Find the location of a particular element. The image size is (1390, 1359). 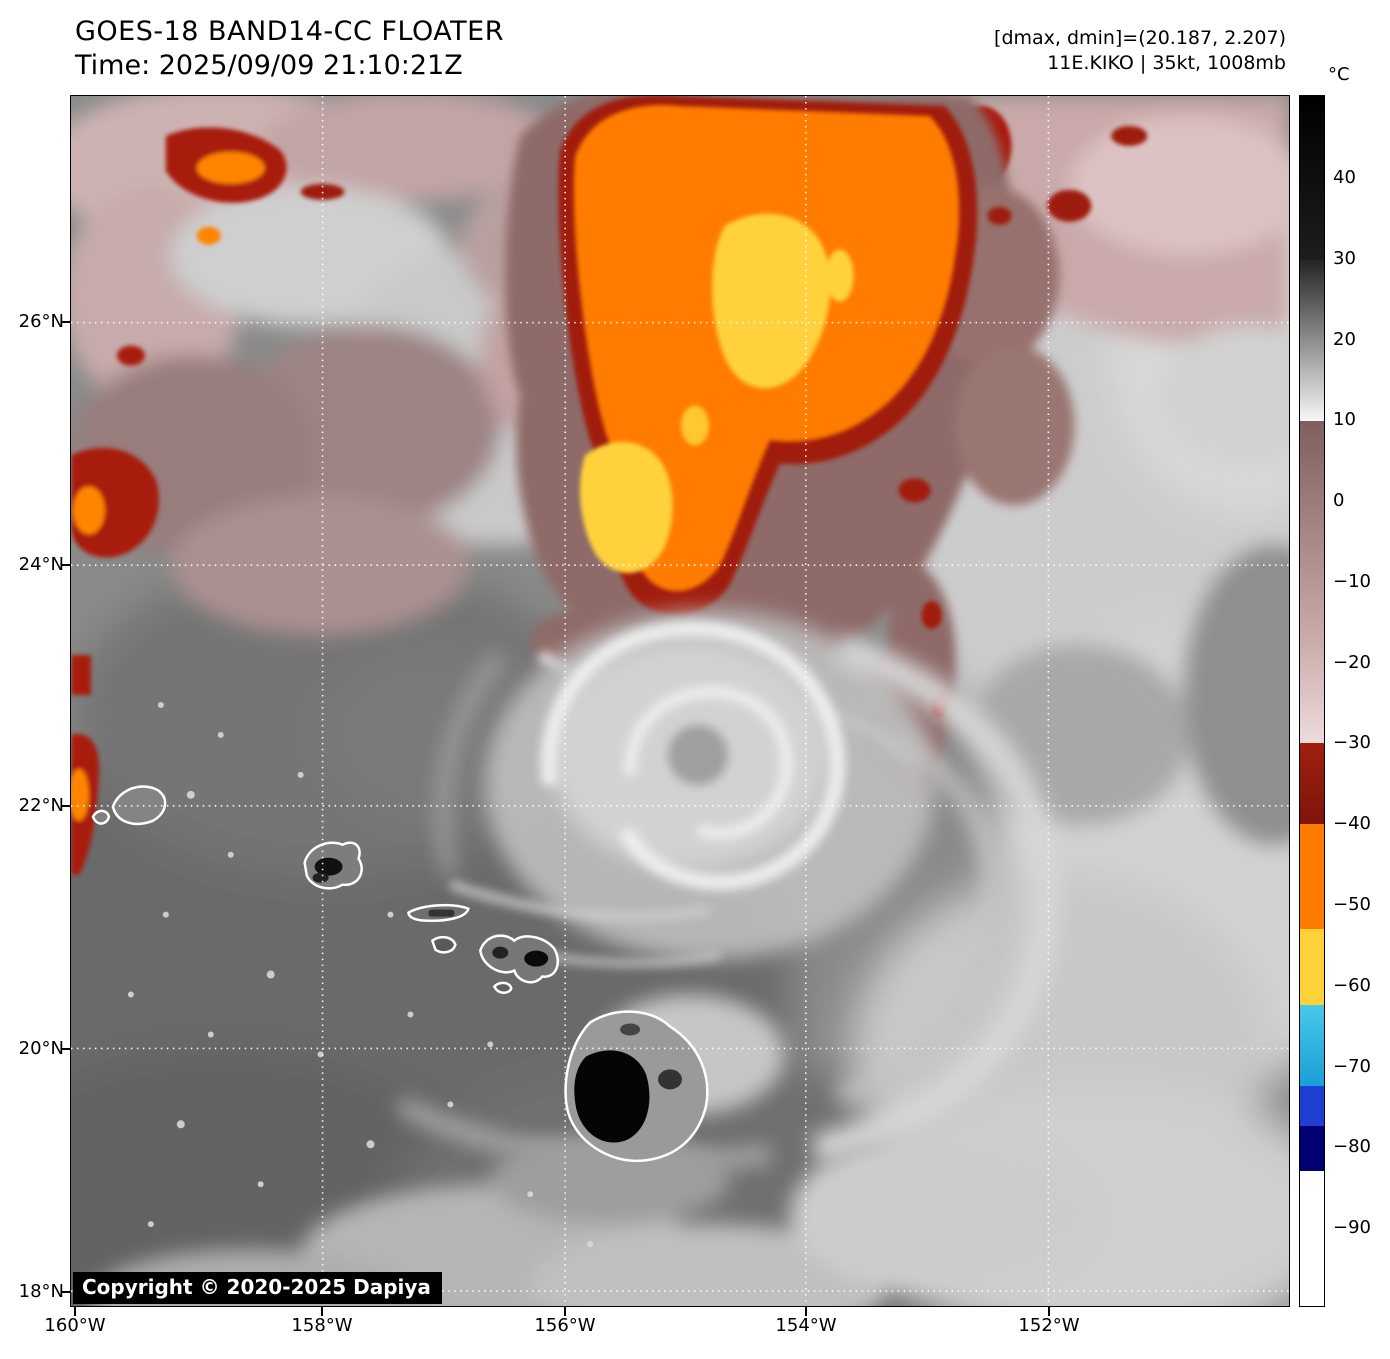

hurricane-kiko-swirl is located at coordinates (710, 785).